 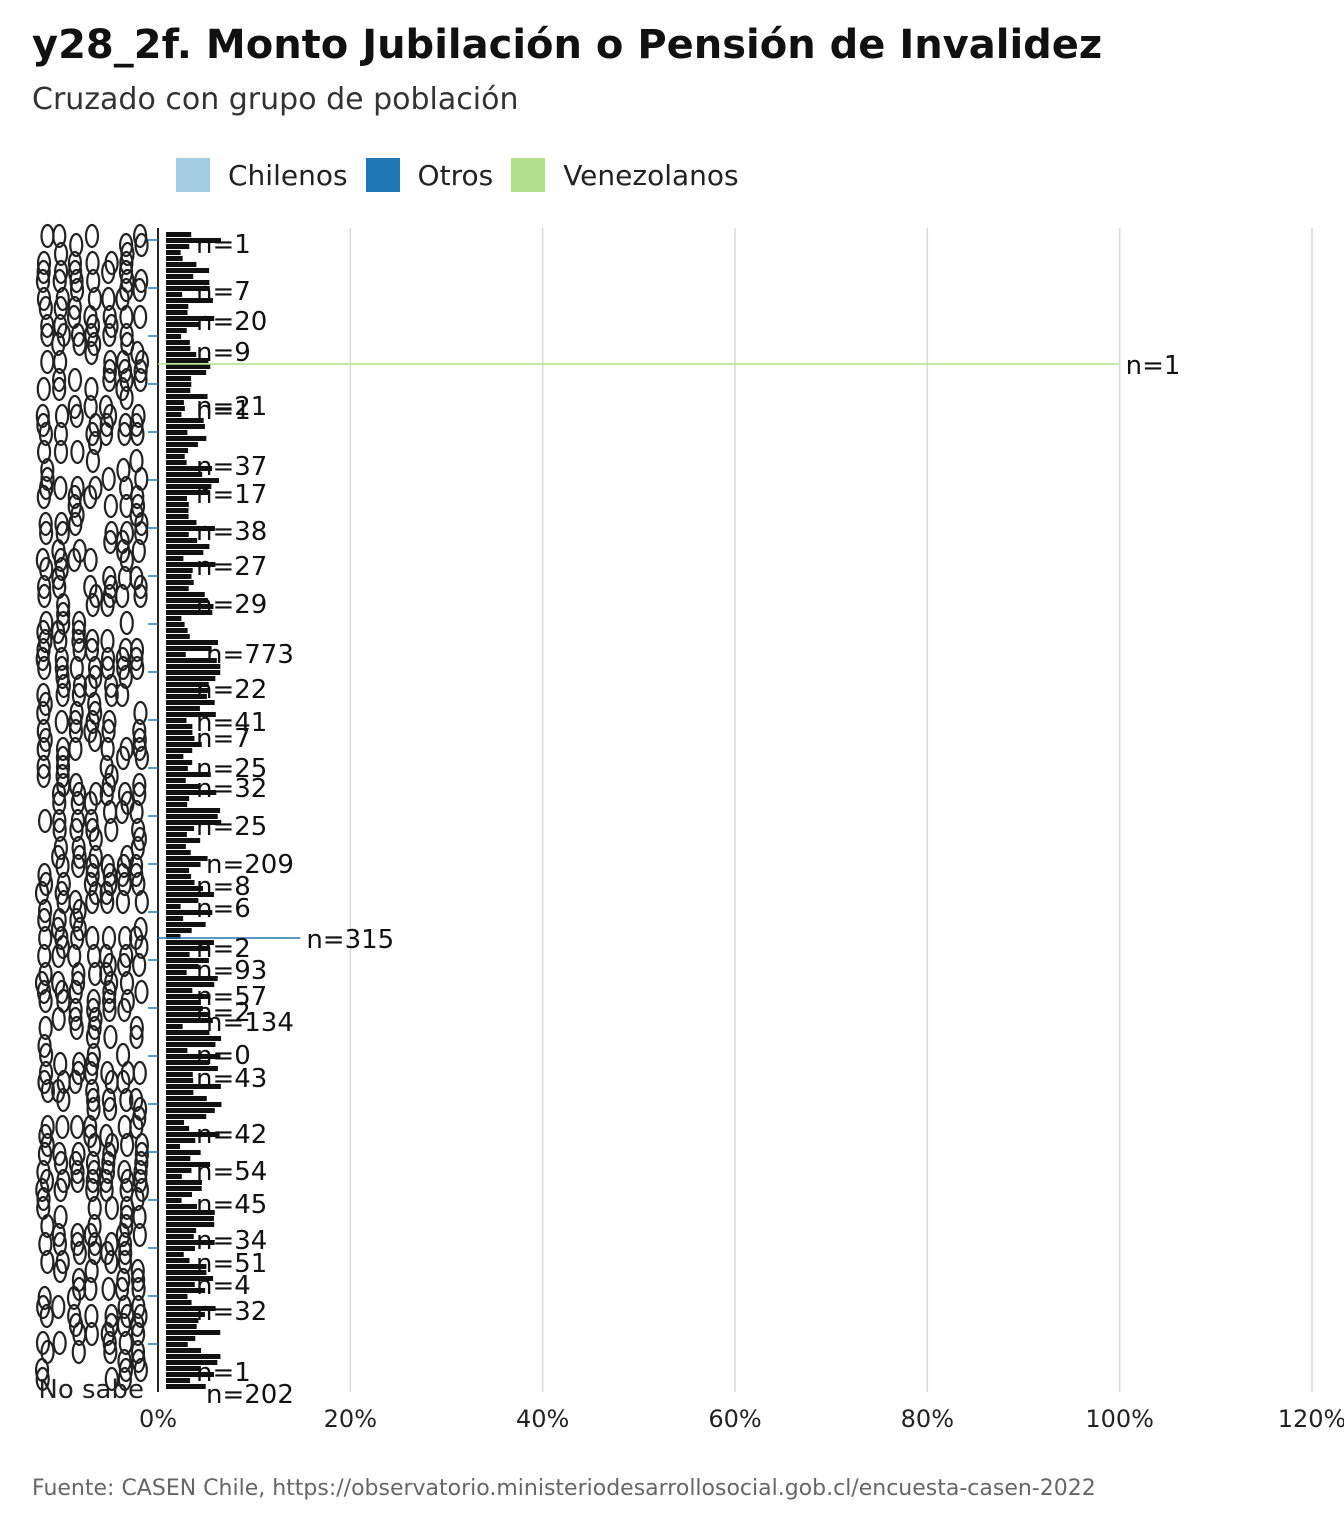 What do you see at coordinates (223, 1056) in the screenshot?
I see `data-label: n=0` at bounding box center [223, 1056].